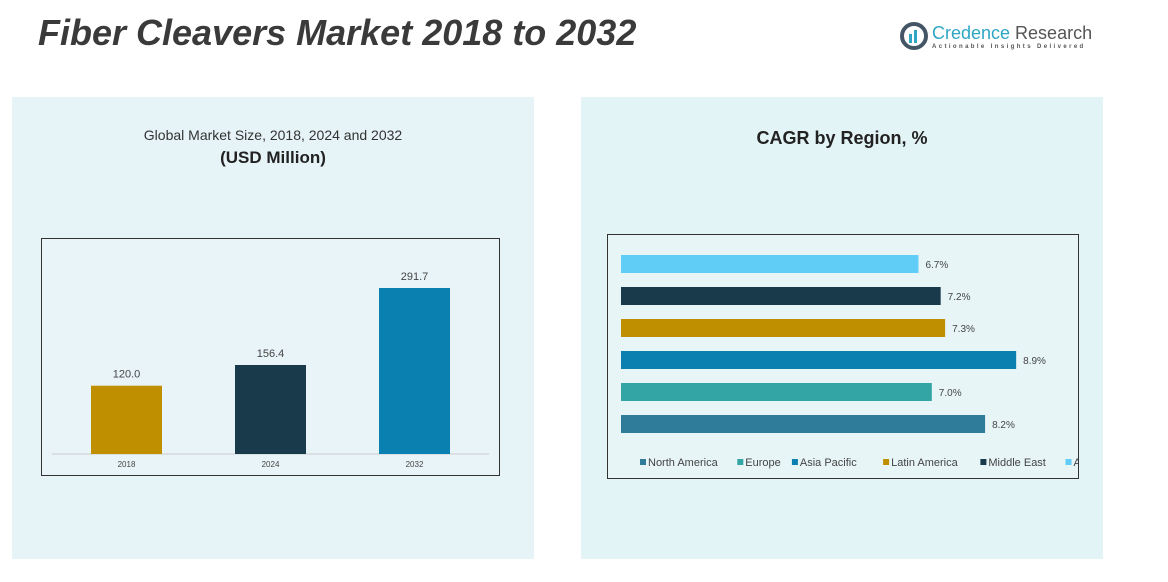  I want to click on bar-value-label: 8.9%, so click(1034, 361).